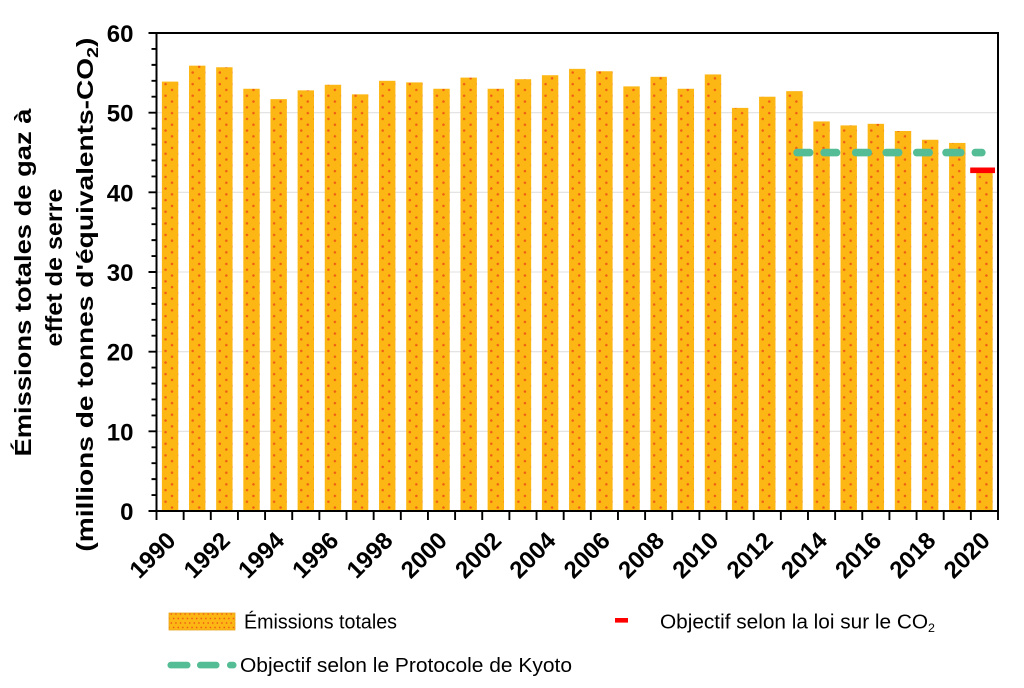  What do you see at coordinates (87, 295) in the screenshot?
I see `svg-text:(millions de tonnes d'équivale: (millions de tonnes d'équivalents-CO2)` at bounding box center [87, 295].